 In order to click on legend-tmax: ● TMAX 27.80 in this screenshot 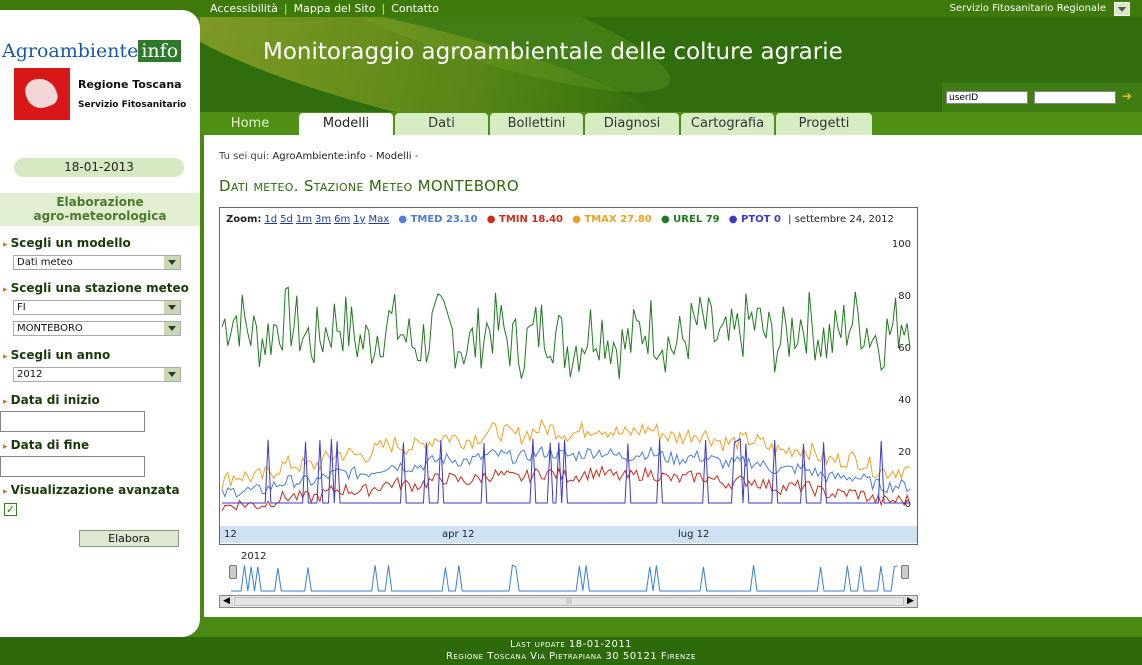, I will do `click(612, 219)`.